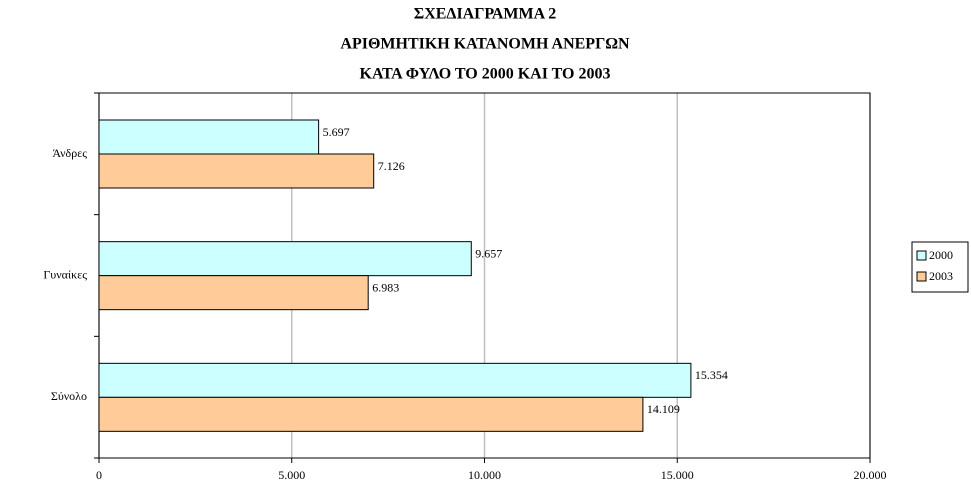 The width and height of the screenshot is (971, 484). Describe the element at coordinates (941, 276) in the screenshot. I see `legend-label: 2003` at that location.